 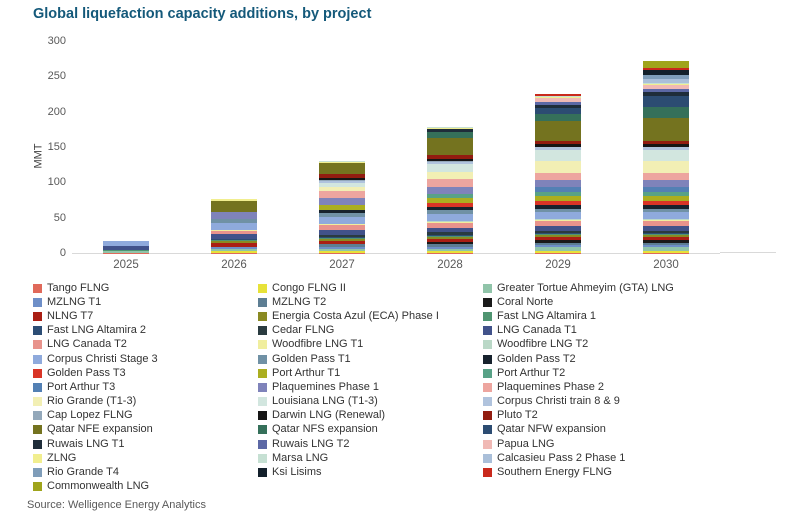 What do you see at coordinates (666, 265) in the screenshot?
I see `x-axis-label: 2030` at bounding box center [666, 265].